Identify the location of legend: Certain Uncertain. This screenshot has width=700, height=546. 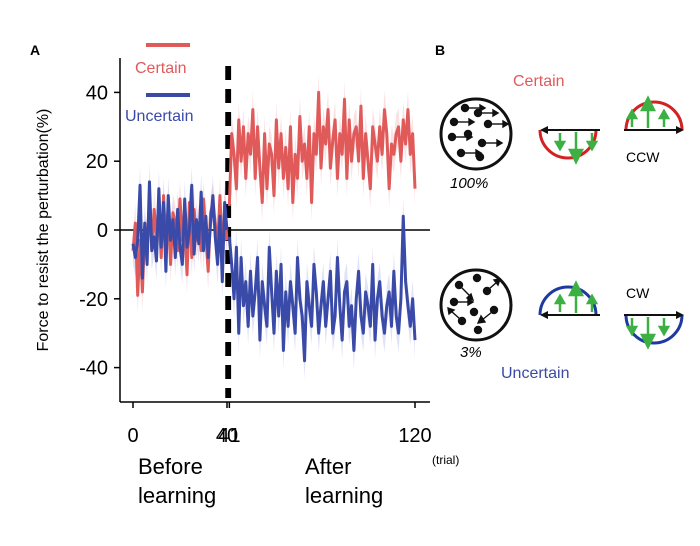
(159, 84).